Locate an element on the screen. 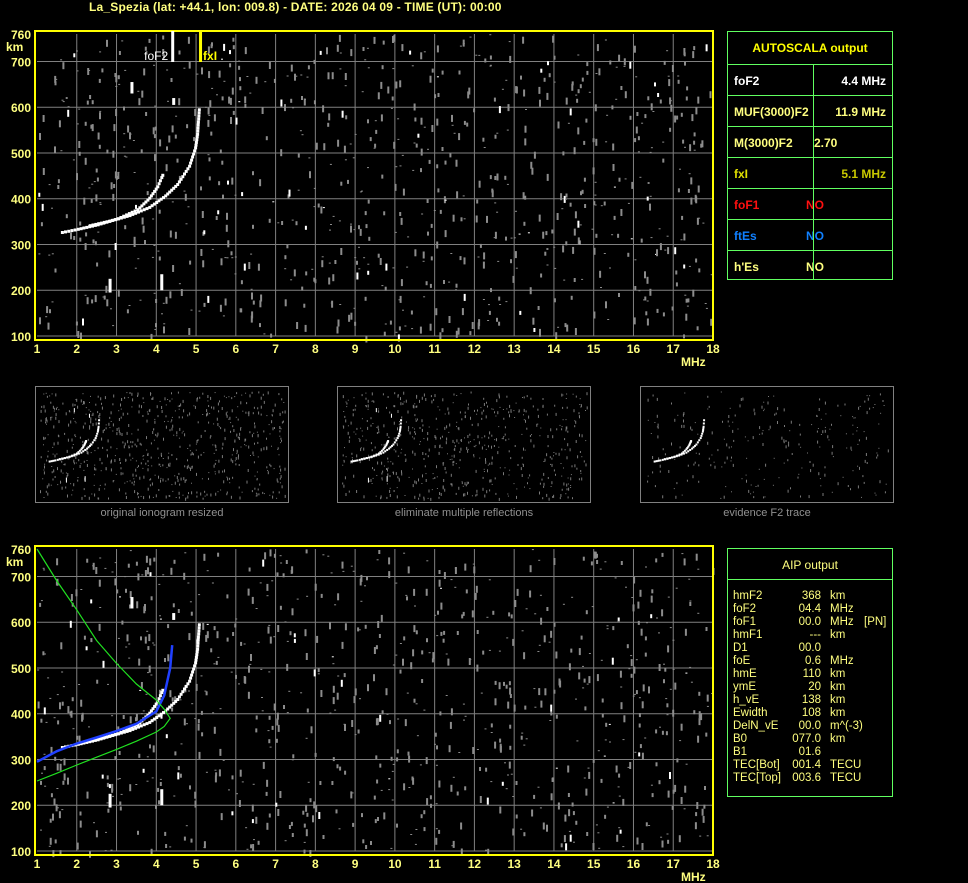  aip-value: 368 is located at coordinates (811, 596).